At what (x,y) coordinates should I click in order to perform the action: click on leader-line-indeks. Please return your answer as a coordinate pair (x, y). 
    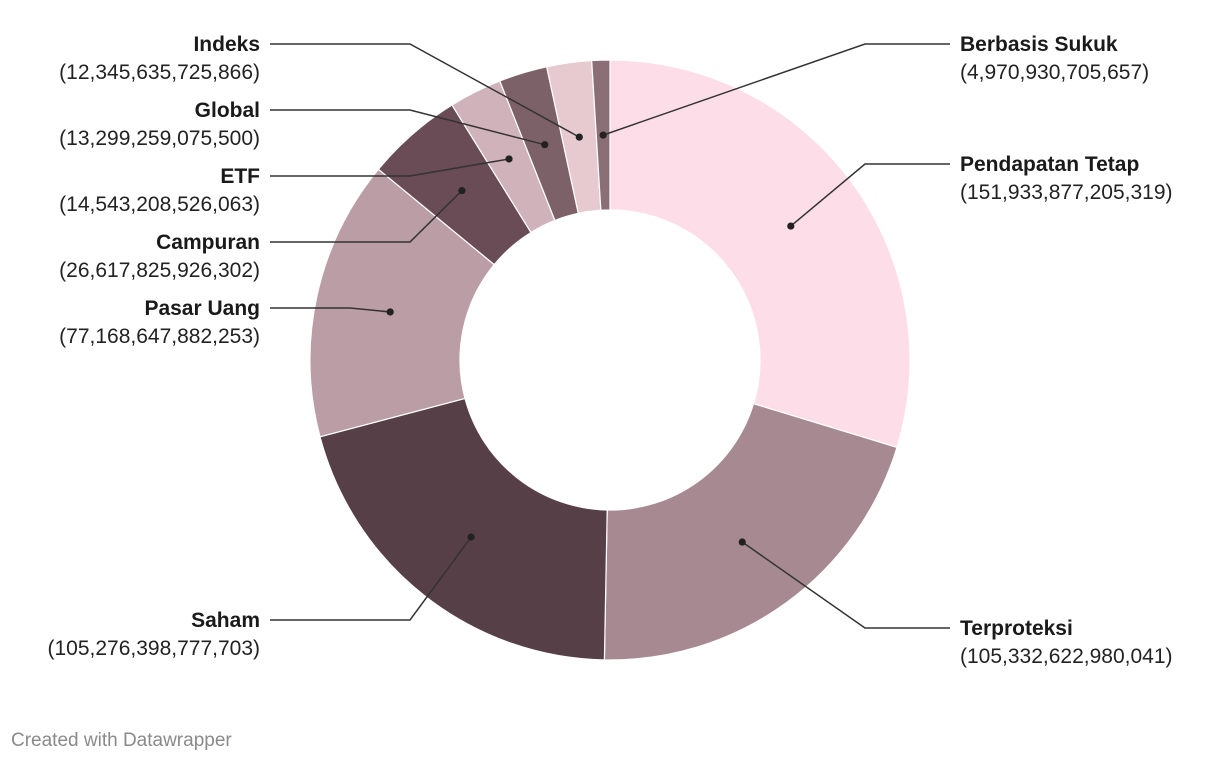
    Looking at the image, I should click on (425, 90).